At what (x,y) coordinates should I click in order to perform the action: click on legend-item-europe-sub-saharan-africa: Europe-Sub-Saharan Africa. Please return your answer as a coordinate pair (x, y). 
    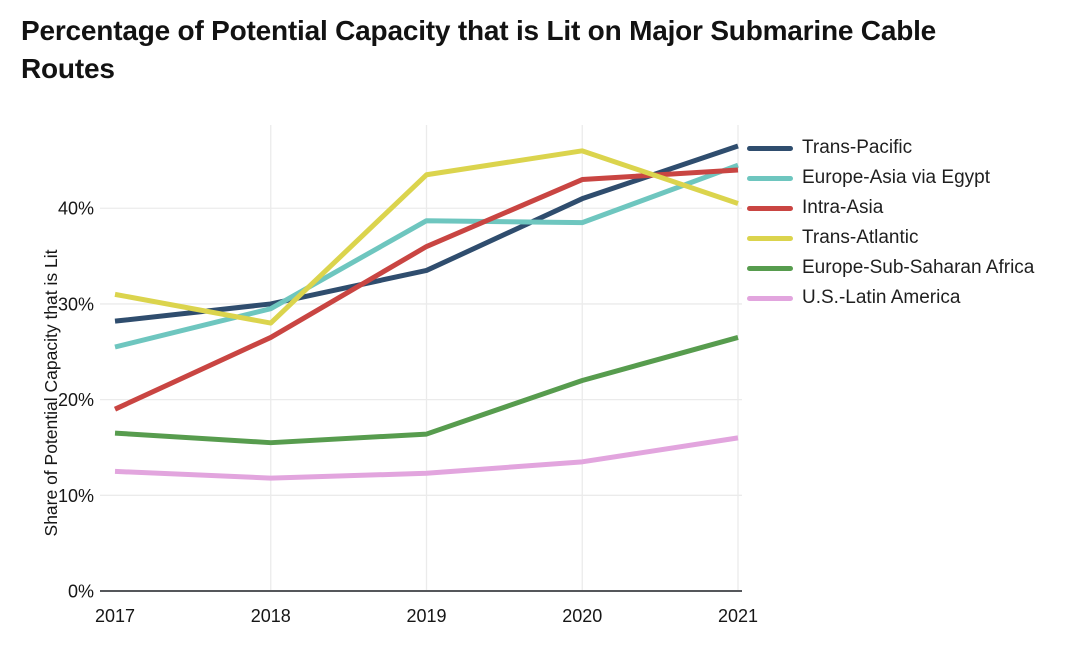
    Looking at the image, I should click on (890, 268).